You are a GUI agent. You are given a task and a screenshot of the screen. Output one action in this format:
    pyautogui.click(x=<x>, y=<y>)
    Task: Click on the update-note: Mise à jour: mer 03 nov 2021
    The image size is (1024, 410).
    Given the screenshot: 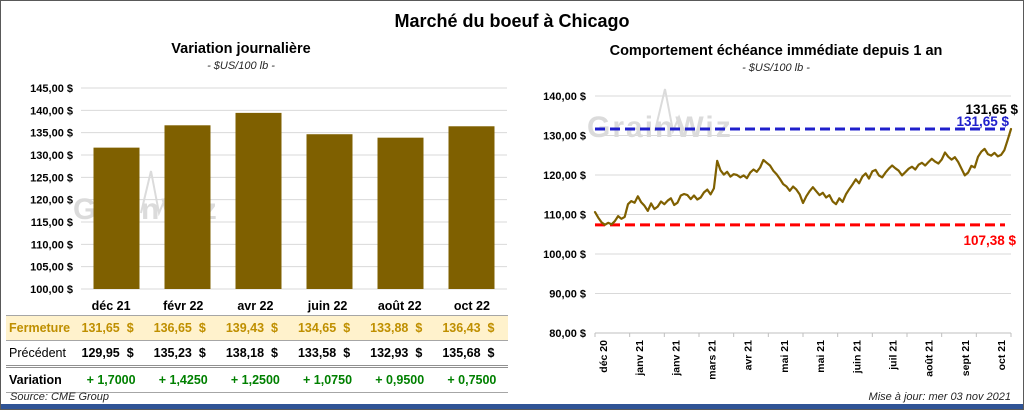 What is the action you would take?
    pyautogui.click(x=939, y=397)
    